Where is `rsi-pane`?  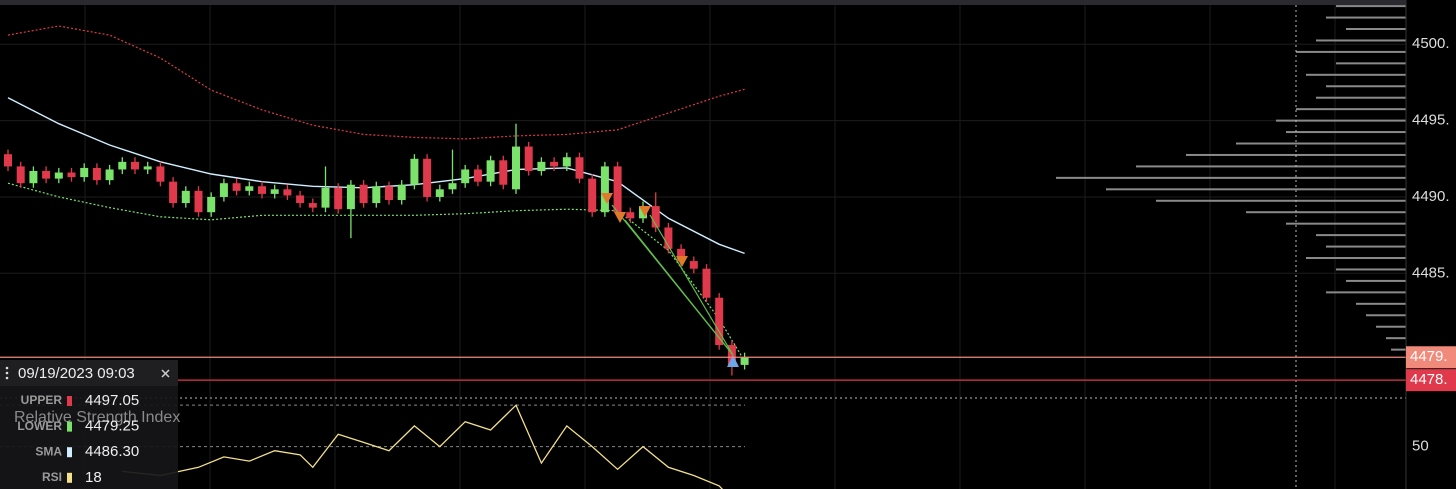 rsi-pane is located at coordinates (372, 446).